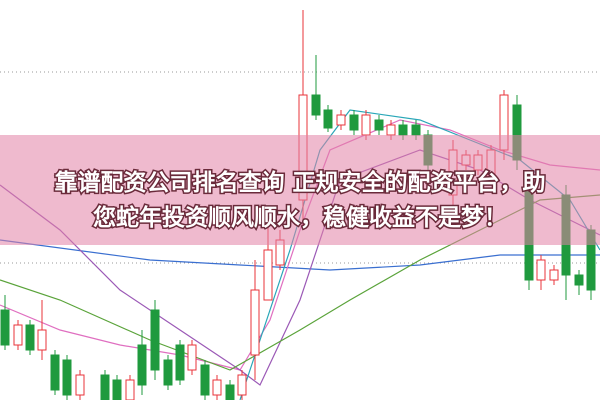 This screenshot has height=400, width=600. I want to click on banner-text: 靠谱配资公司排名查询 正规安全的配资平台，助, so click(299, 182).